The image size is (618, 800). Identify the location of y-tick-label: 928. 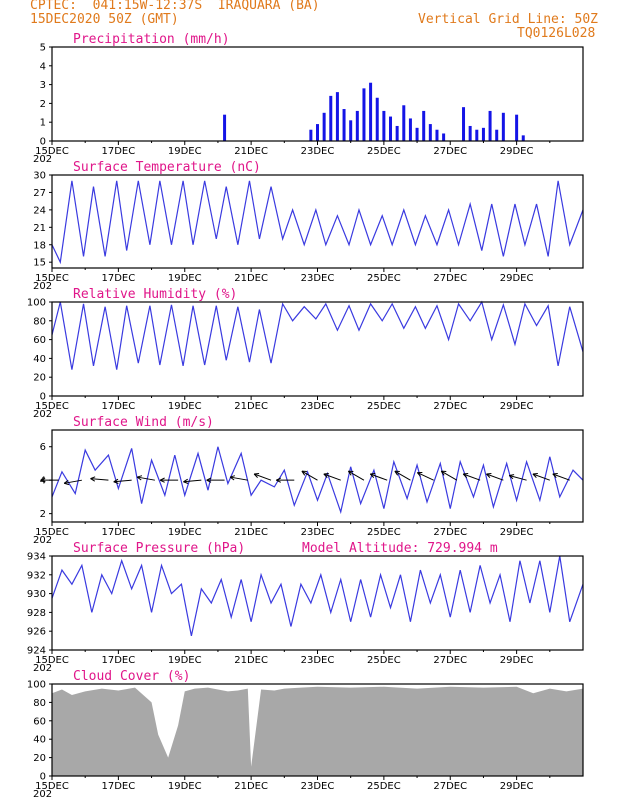
(36, 613).